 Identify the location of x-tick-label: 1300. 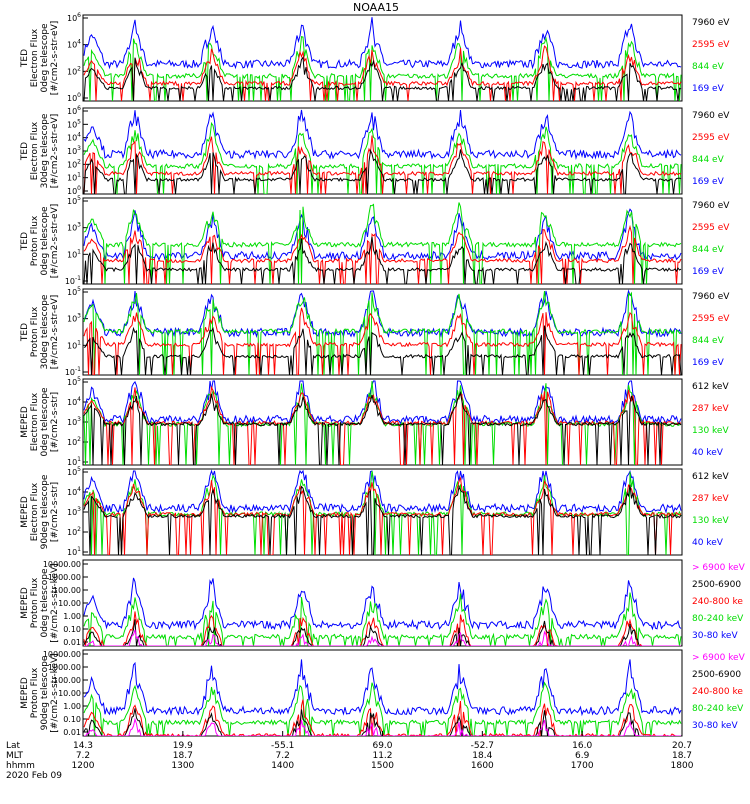
(182, 766).